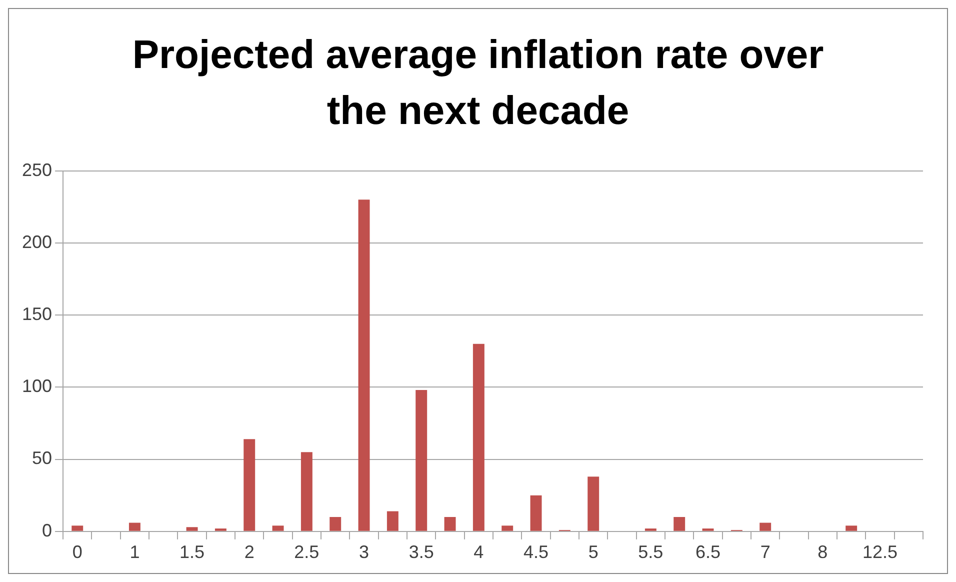 The image size is (956, 582). Describe the element at coordinates (37, 170) in the screenshot. I see `y-tick-label: 250` at that location.